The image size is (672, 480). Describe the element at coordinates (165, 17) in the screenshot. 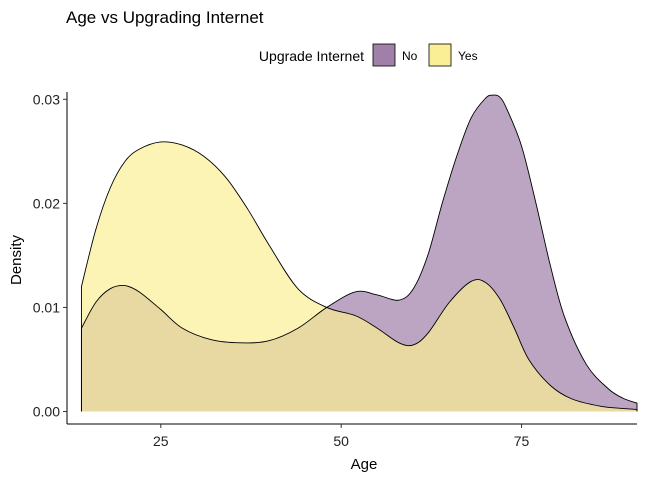

I see `chart-title: Age vs Upgrading Internet` at that location.